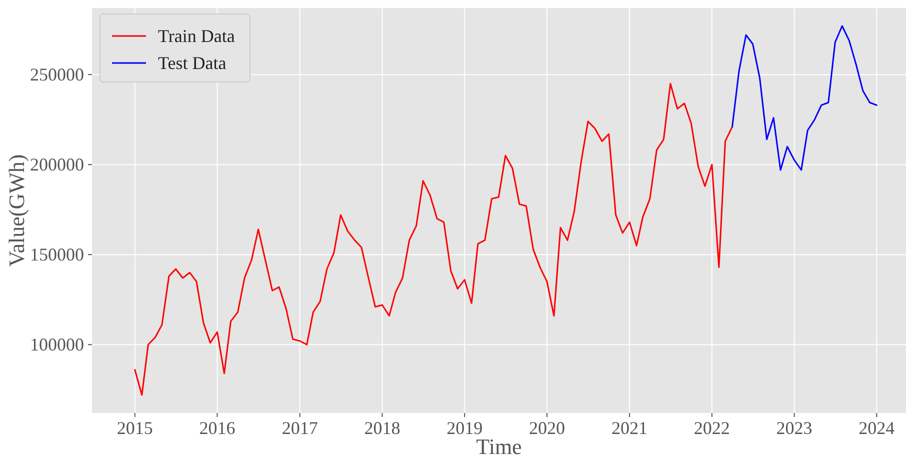  Describe the element at coordinates (196, 36) in the screenshot. I see `legend-label: Train Data` at that location.